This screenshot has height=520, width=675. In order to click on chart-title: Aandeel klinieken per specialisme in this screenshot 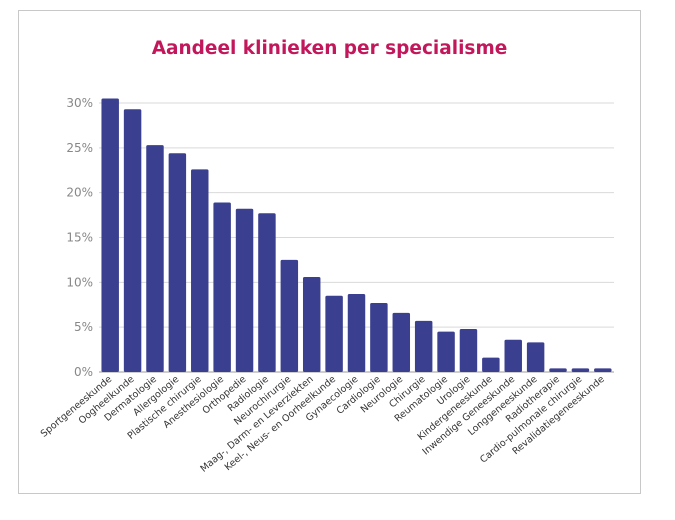, I will do `click(329, 48)`.